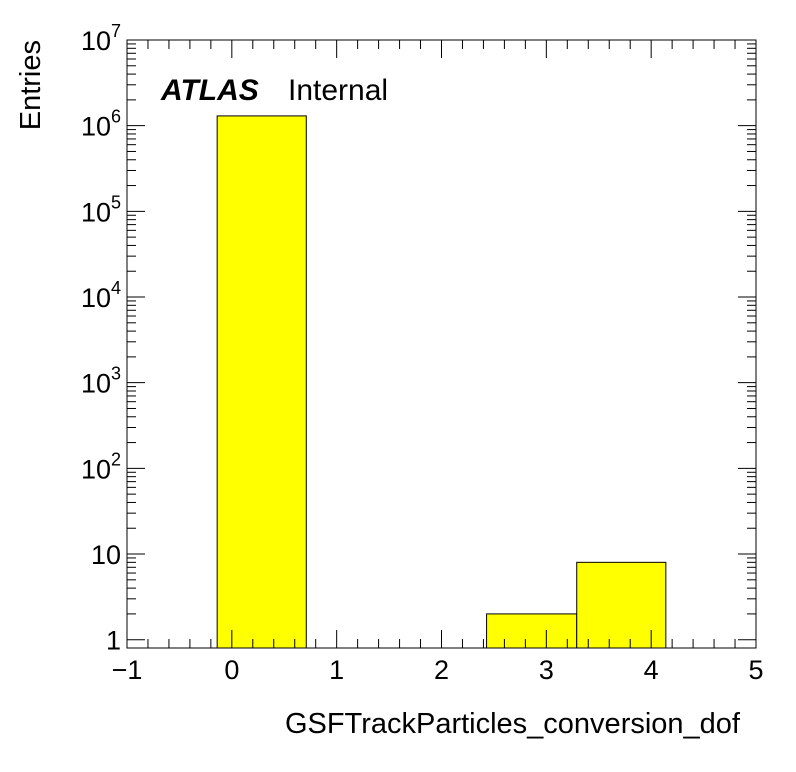 The height and width of the screenshot is (772, 796). I want to click on y-tick-label: 10⁶, so click(101, 124).